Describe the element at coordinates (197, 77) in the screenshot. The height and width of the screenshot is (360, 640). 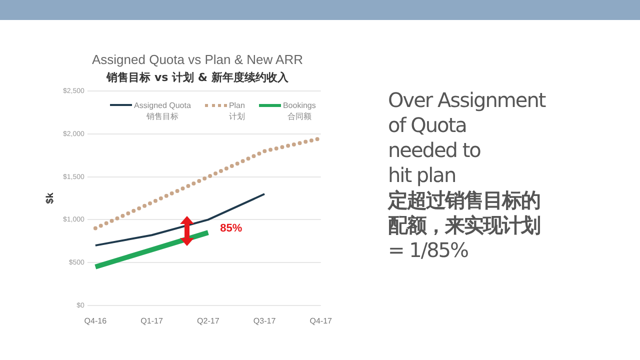
I see `chart-subtitle: 销售目标 vs 计划 & 新年度续约收入` at that location.